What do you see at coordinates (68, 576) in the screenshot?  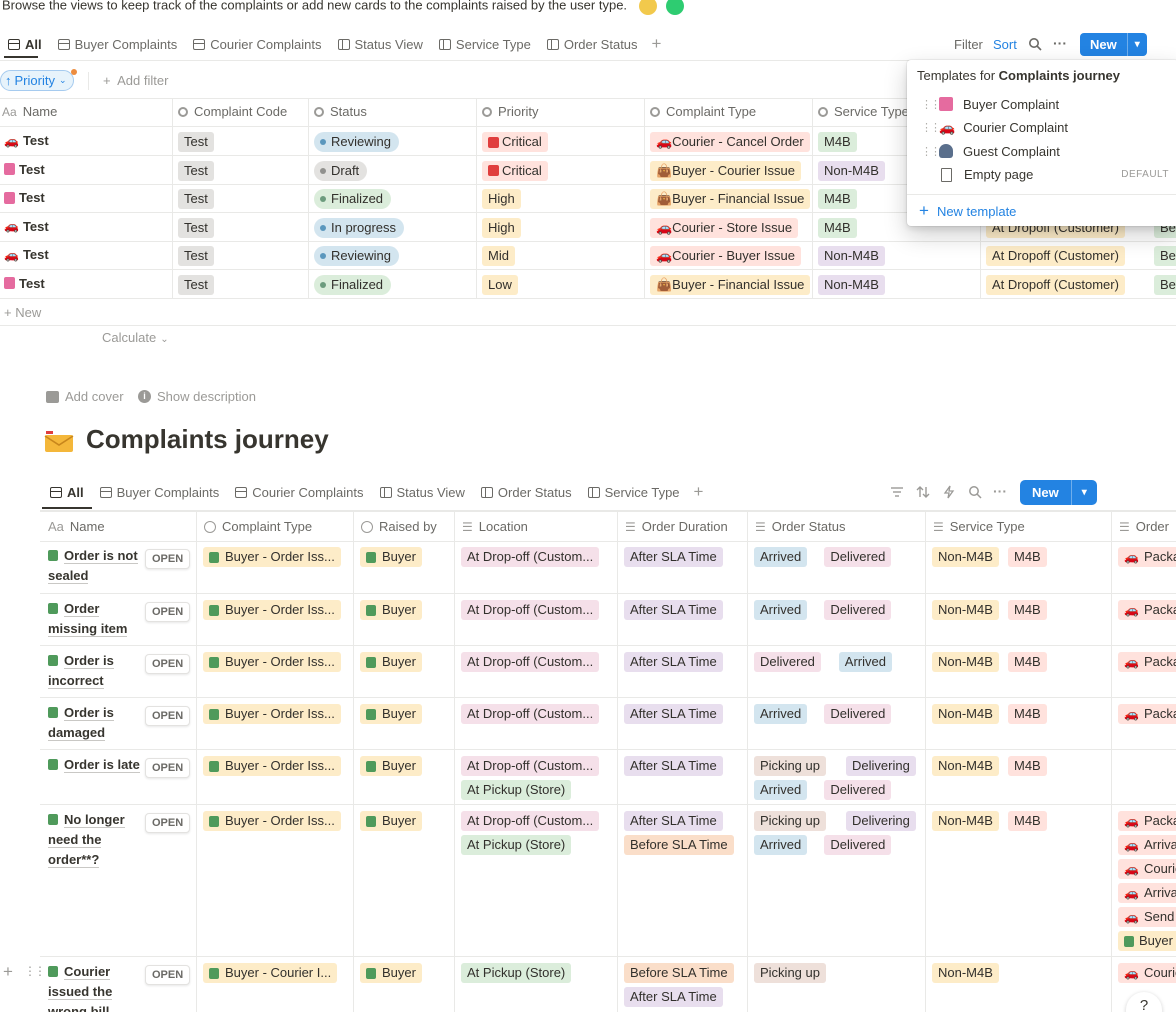 I see `row-name-text: sealed` at bounding box center [68, 576].